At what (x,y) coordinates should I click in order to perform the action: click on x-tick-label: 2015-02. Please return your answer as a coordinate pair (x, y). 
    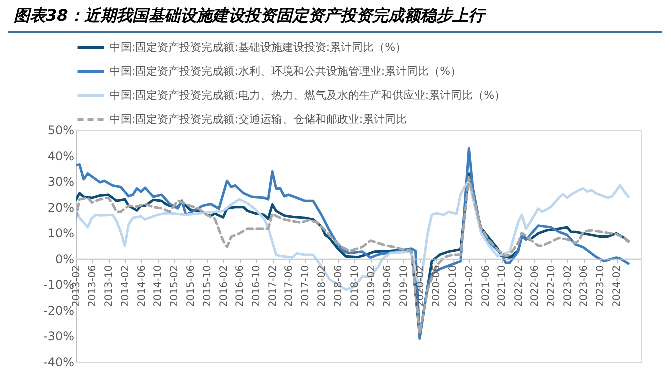
    Looking at the image, I should click on (175, 286).